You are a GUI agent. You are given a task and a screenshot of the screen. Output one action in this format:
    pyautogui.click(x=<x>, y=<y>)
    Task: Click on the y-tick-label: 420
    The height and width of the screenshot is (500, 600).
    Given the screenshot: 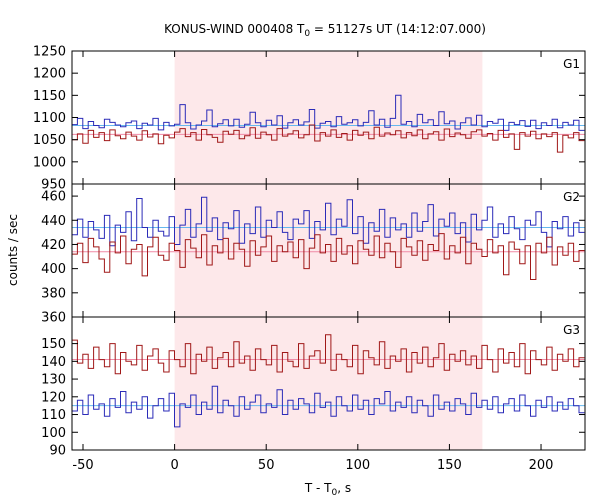 What is the action you would take?
    pyautogui.click(x=53, y=245)
    